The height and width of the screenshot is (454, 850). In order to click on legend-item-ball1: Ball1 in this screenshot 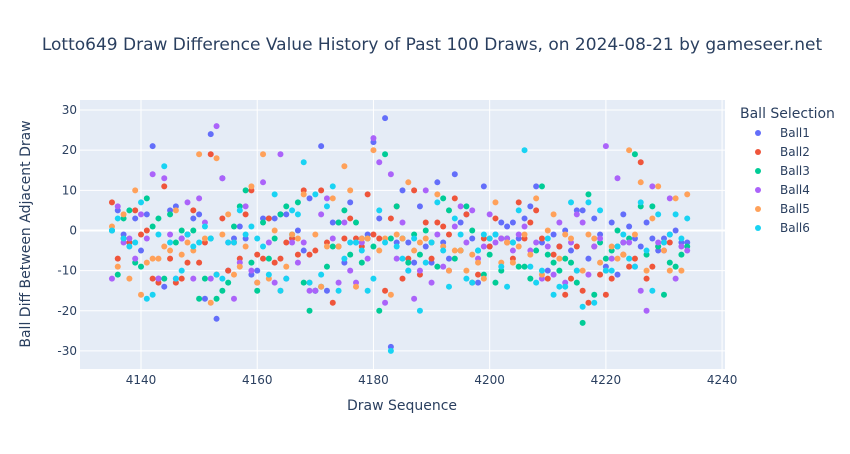, I will do `click(782, 133)`.